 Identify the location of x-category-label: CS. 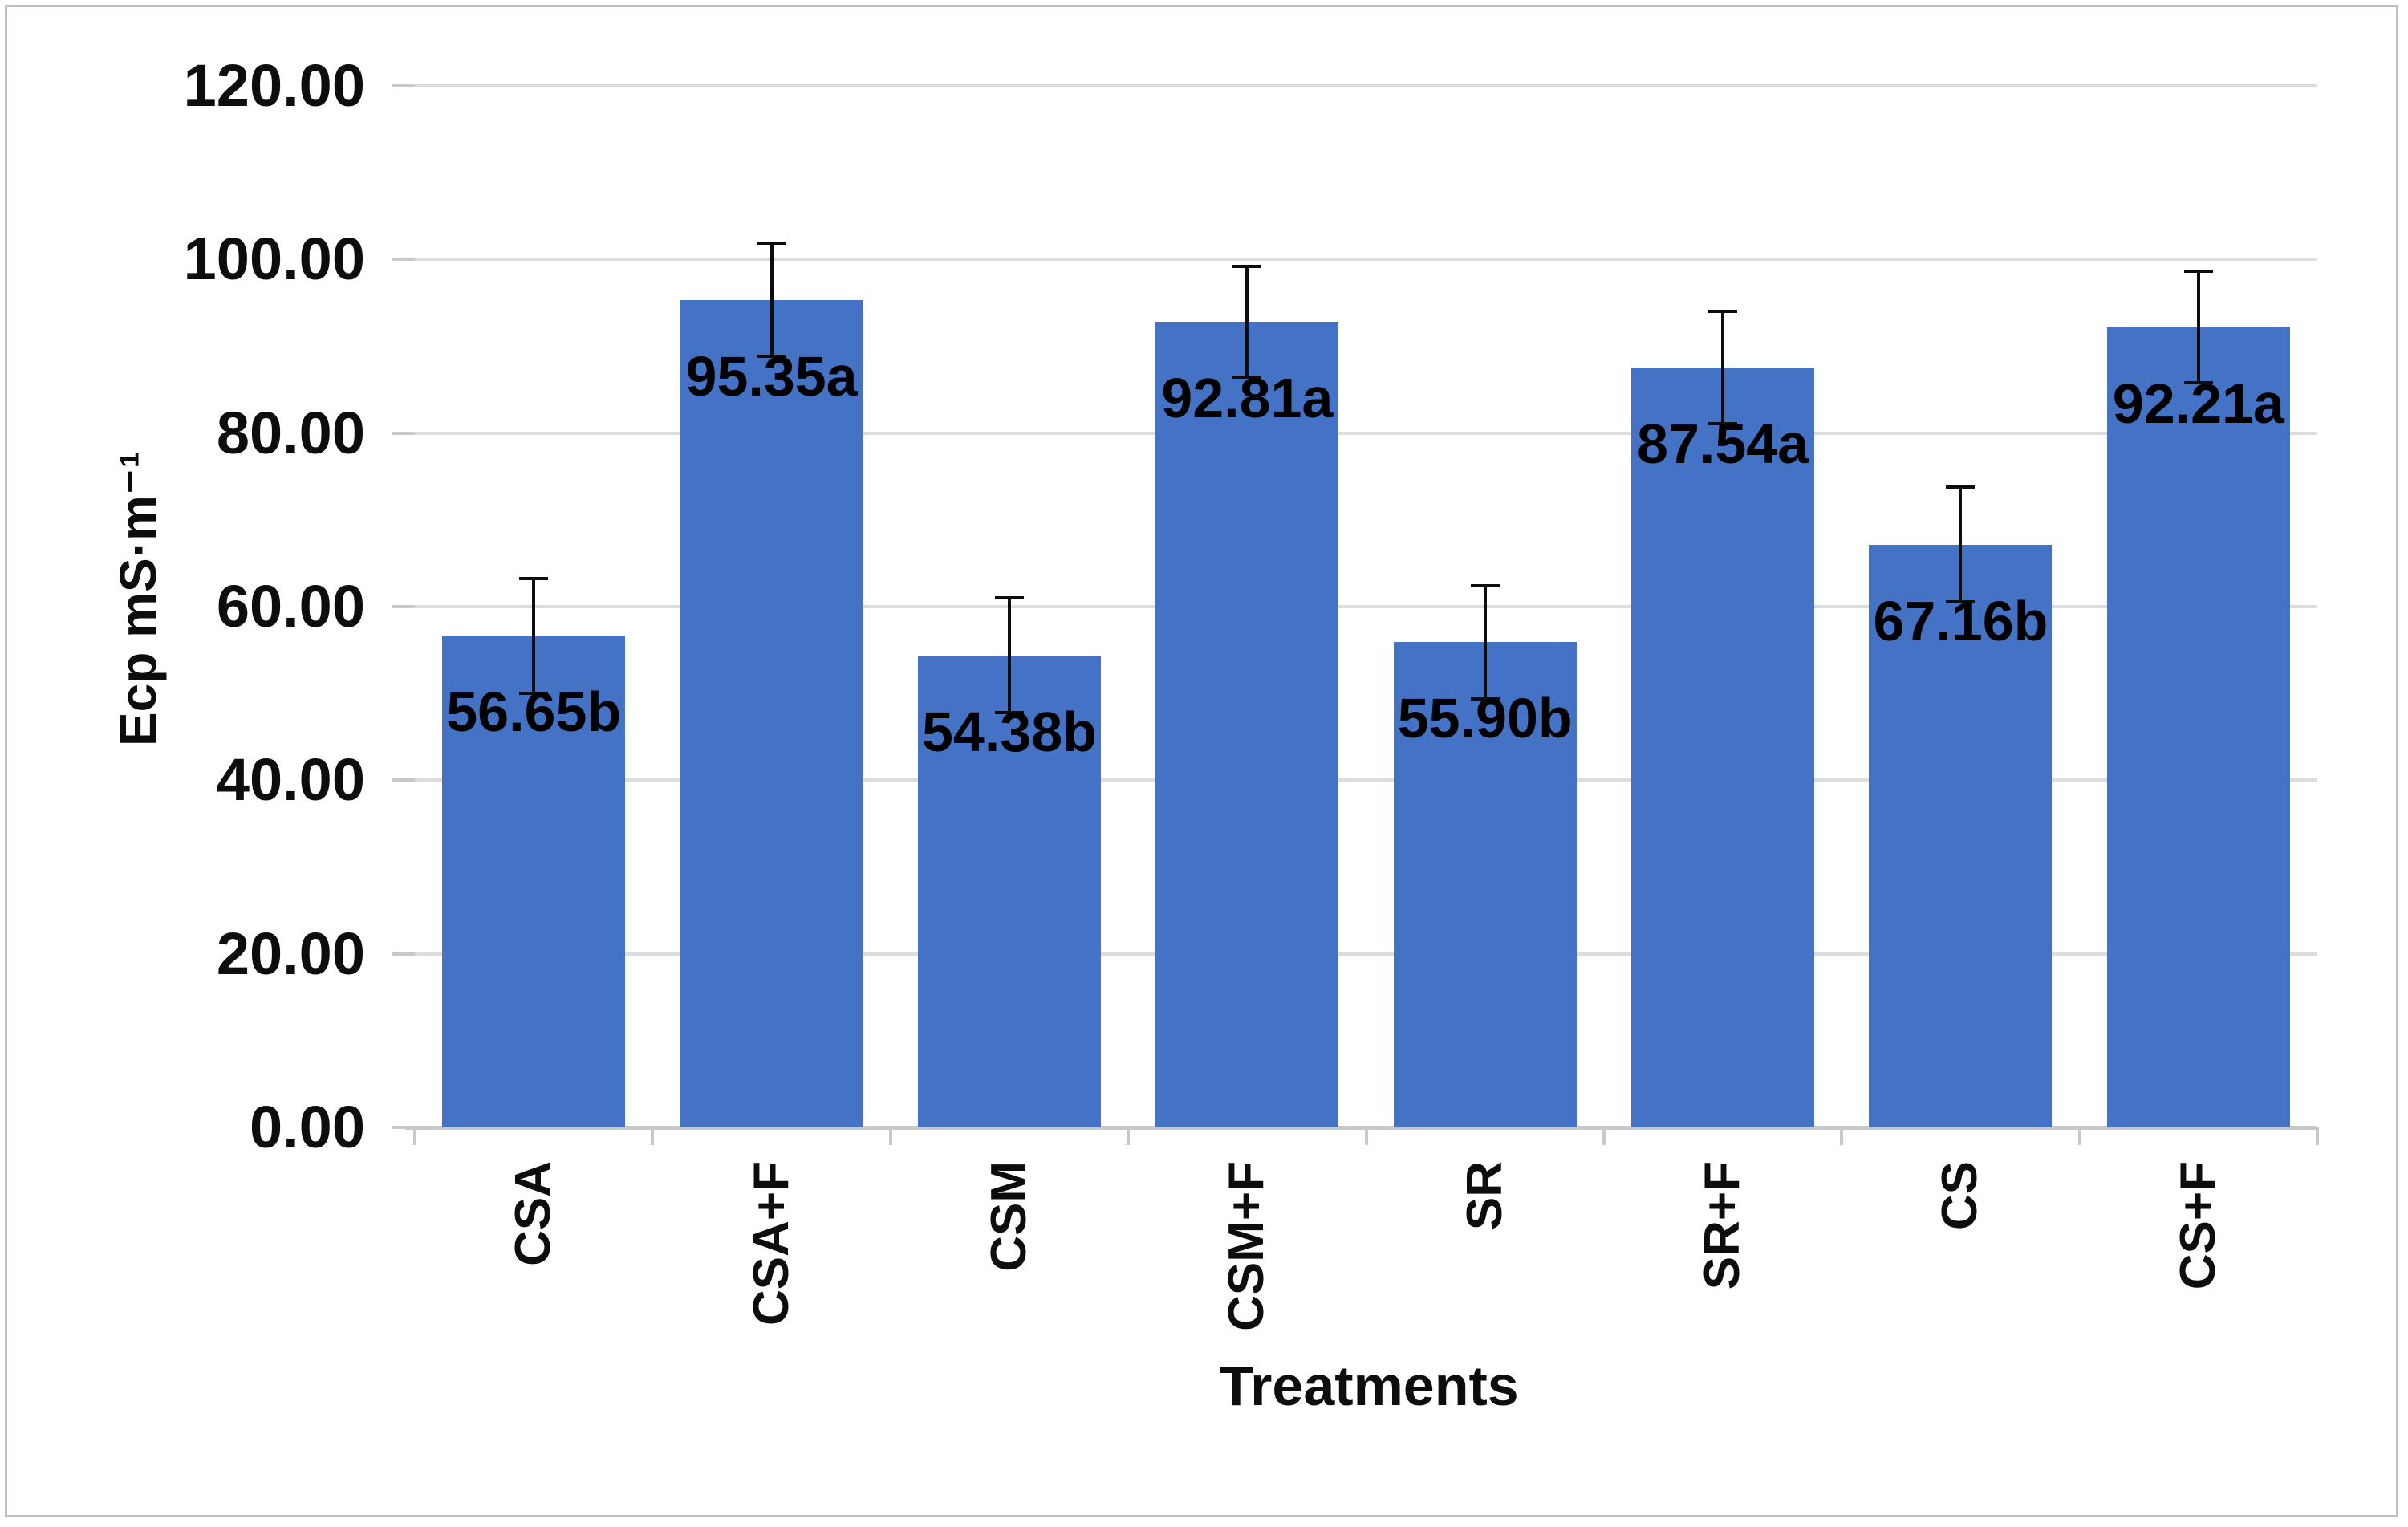
(1960, 1196).